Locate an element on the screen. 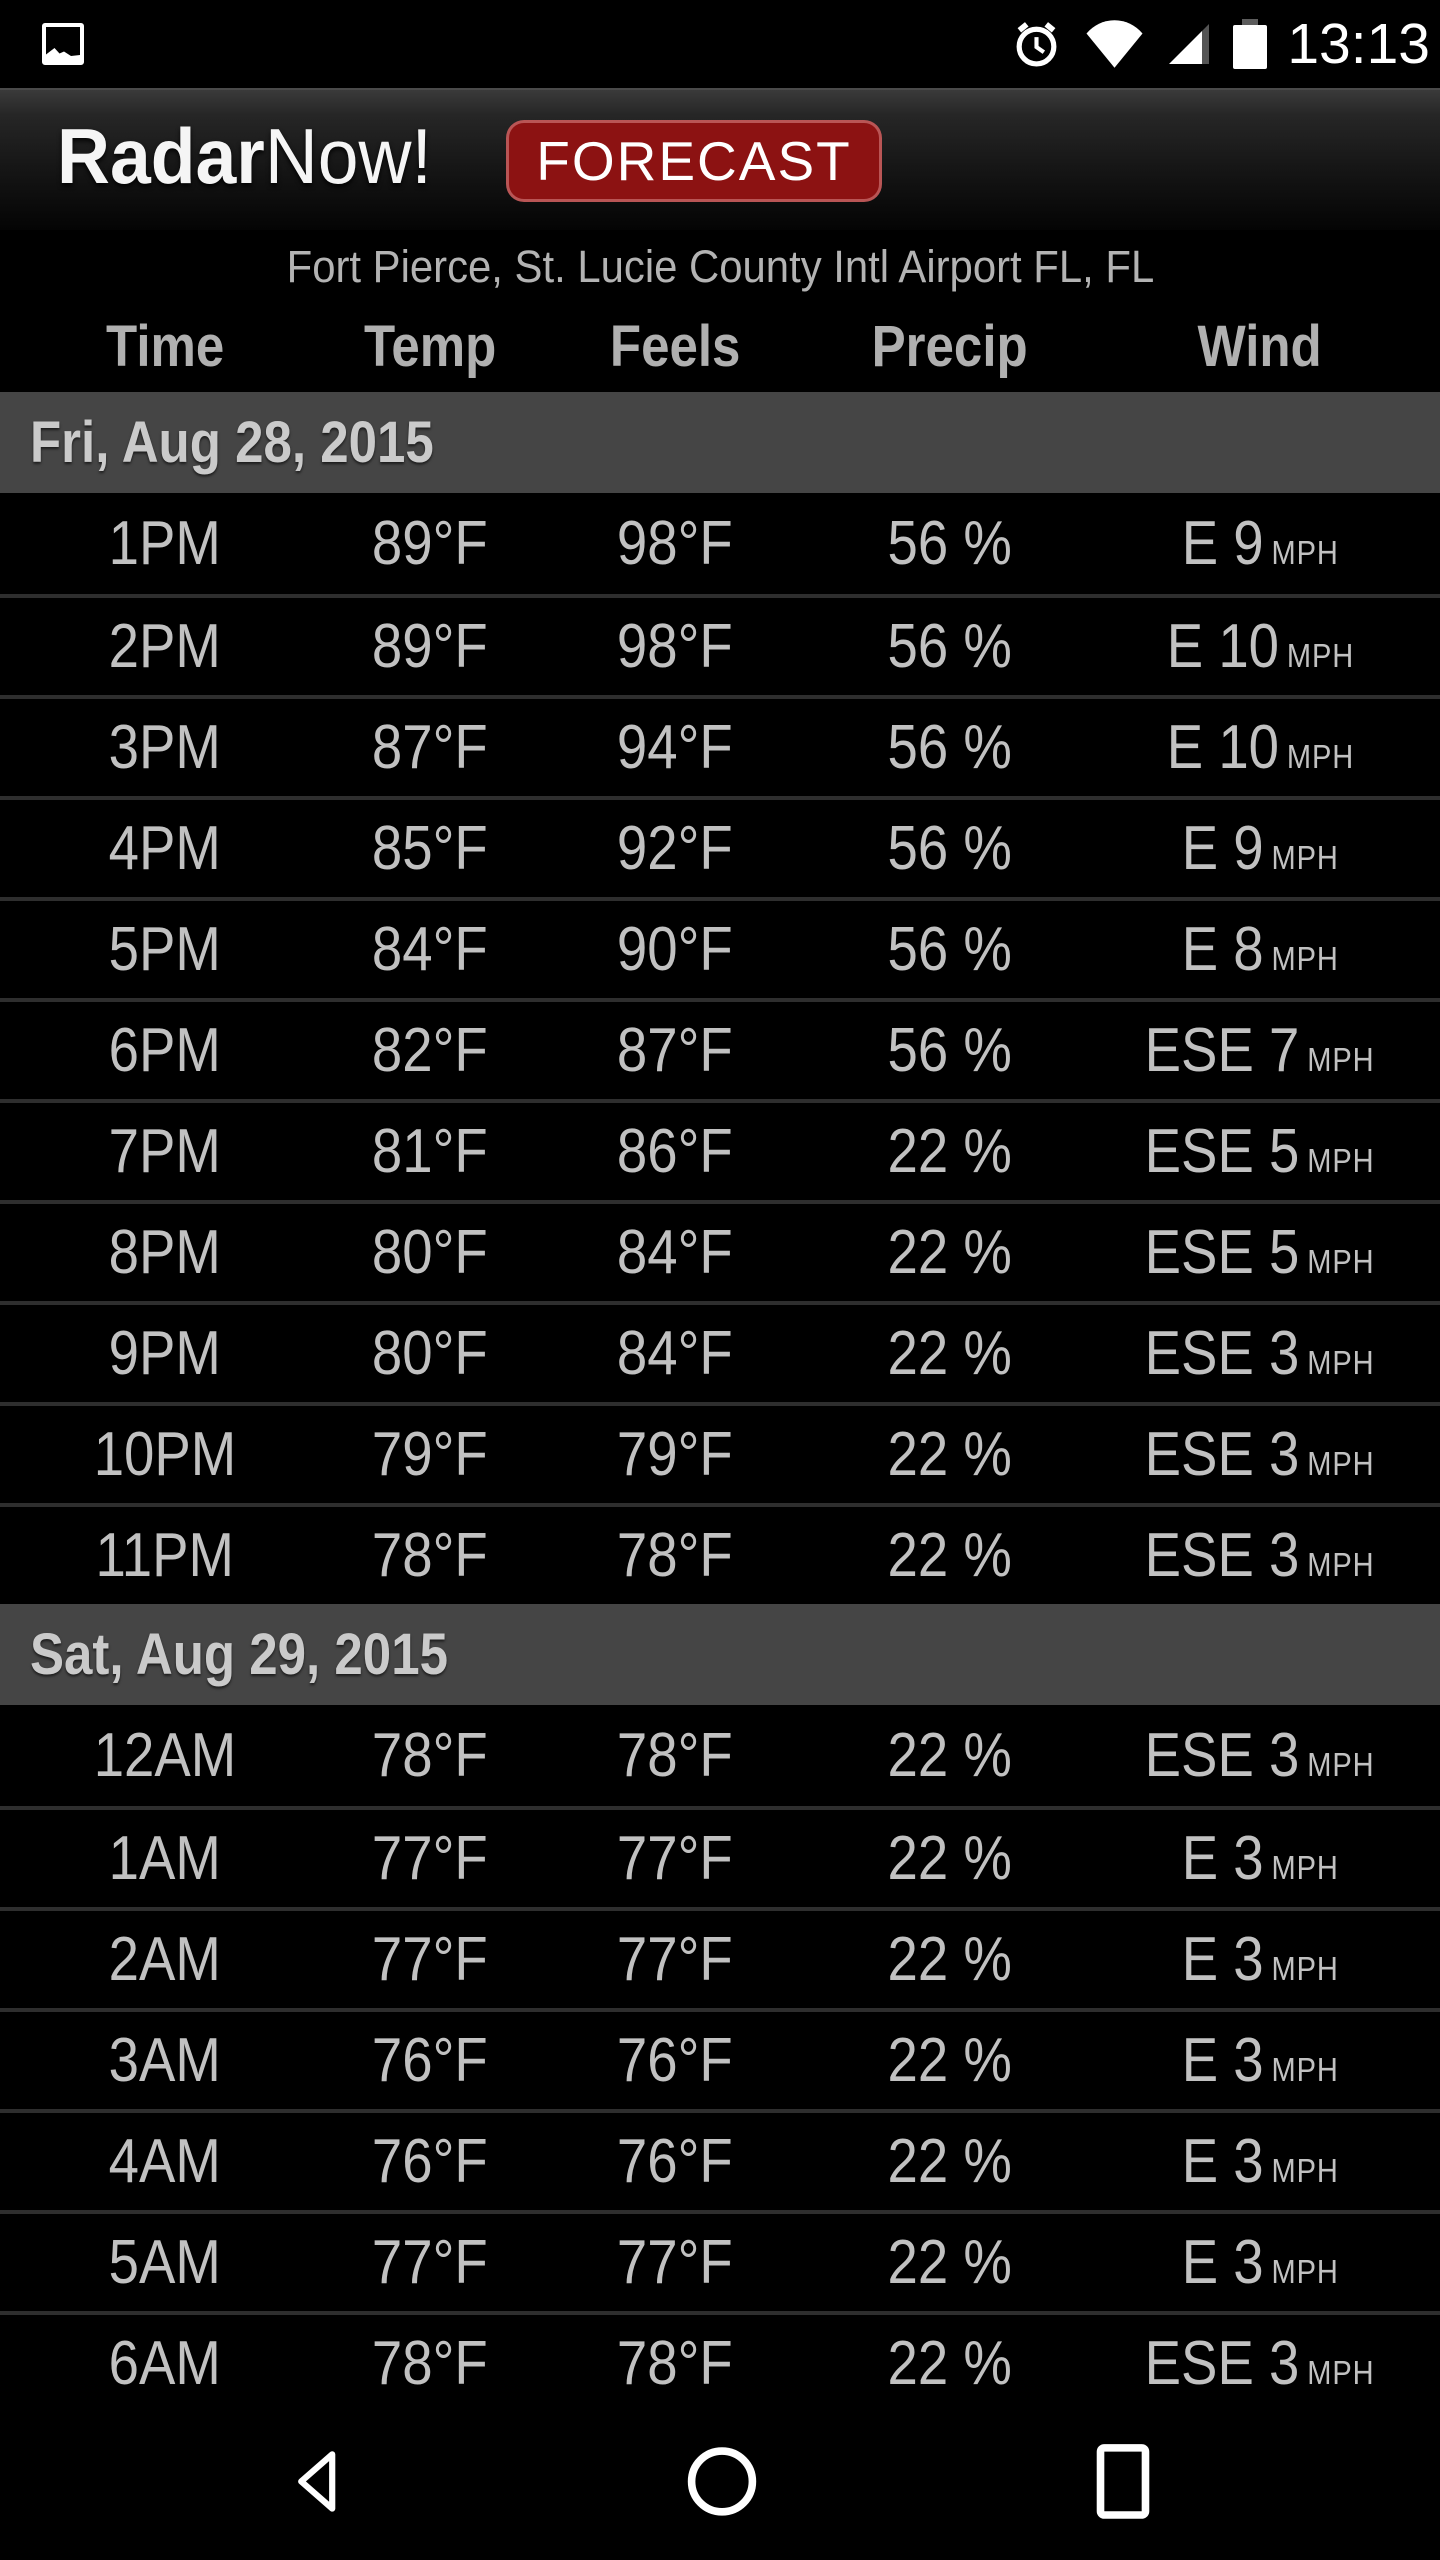  cell-temp: 82°F is located at coordinates (430, 1050).